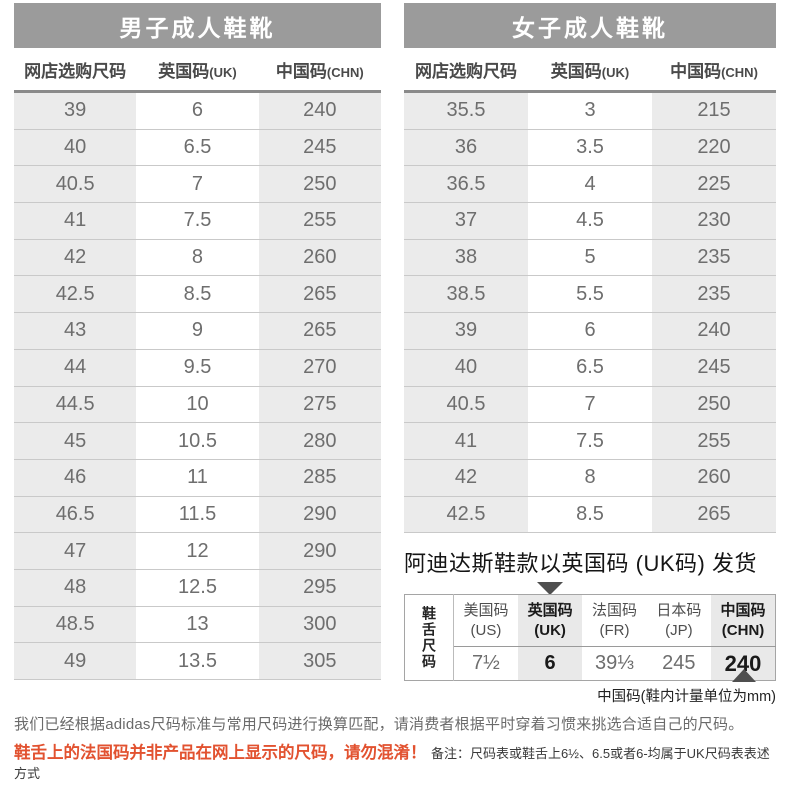  What do you see at coordinates (466, 148) in the screenshot?
I see `table-cell: 36` at bounding box center [466, 148].